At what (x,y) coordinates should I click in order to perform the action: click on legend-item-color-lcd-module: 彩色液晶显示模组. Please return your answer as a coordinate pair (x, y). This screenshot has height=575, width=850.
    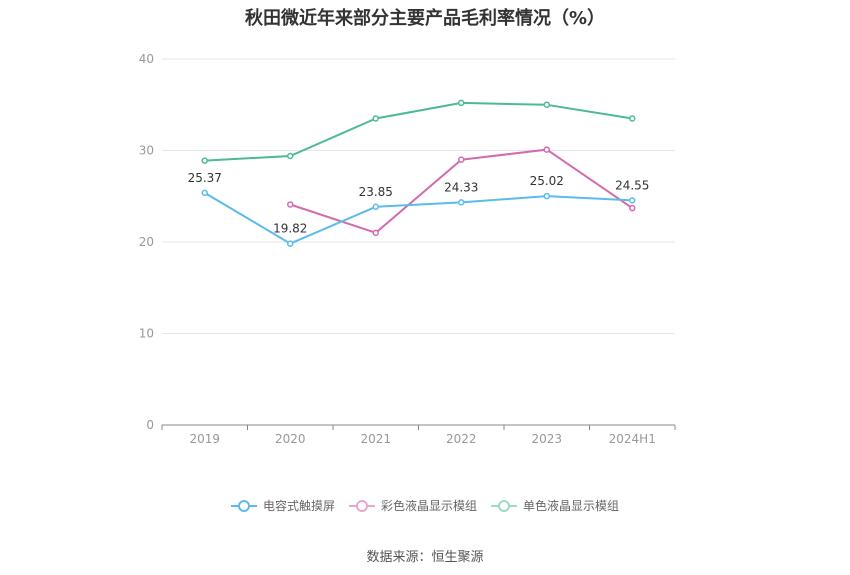
    Looking at the image, I should click on (412, 505).